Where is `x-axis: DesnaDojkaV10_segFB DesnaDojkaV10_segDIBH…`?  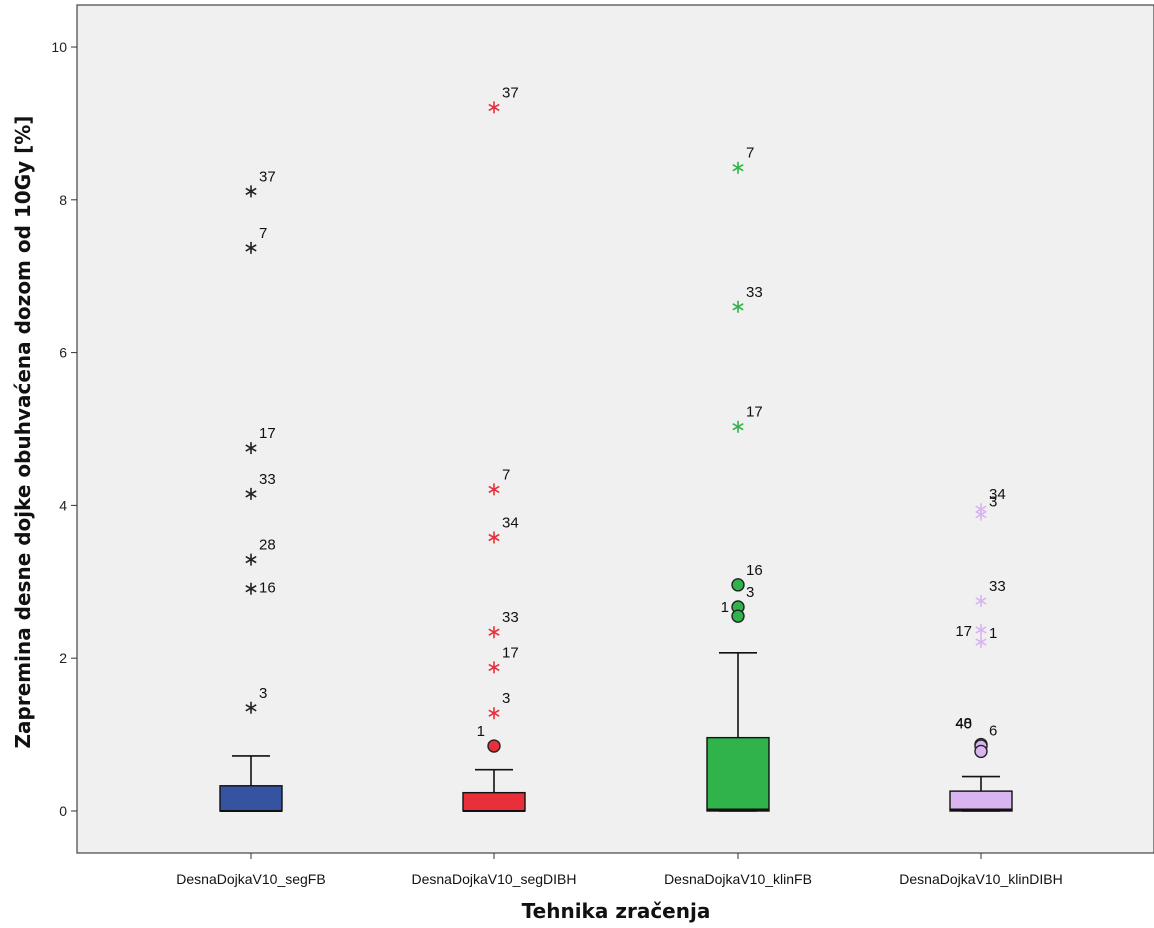
x-axis: DesnaDojkaV10_segFB DesnaDojkaV10_segDIBH… is located at coordinates (619, 870).